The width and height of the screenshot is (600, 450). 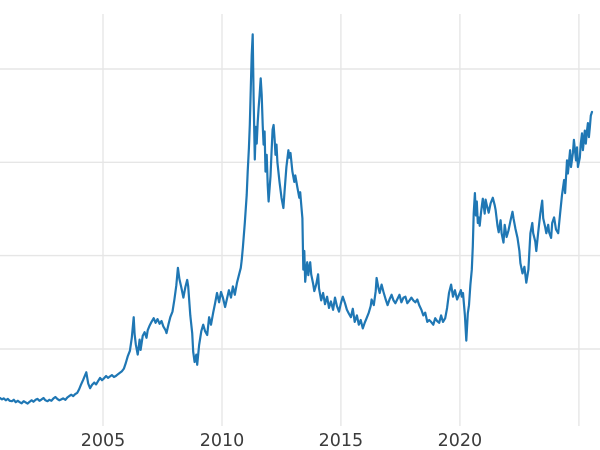 I want to click on x-tick-label-2020: 2020, so click(x=460, y=440).